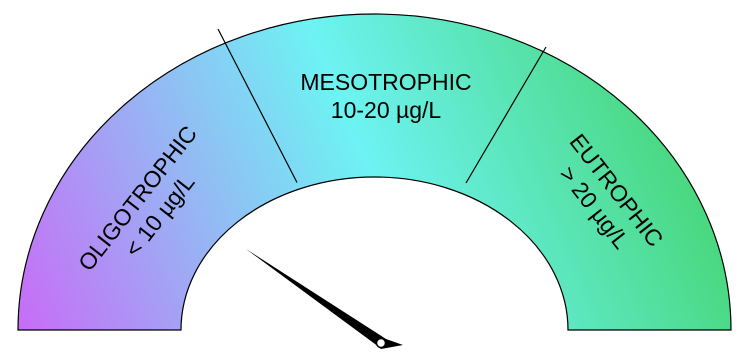 The width and height of the screenshot is (749, 356). Describe the element at coordinates (385, 96) in the screenshot. I see `segment-mesotrophic: MESOTROPHIC 10-20 µg/L` at that location.